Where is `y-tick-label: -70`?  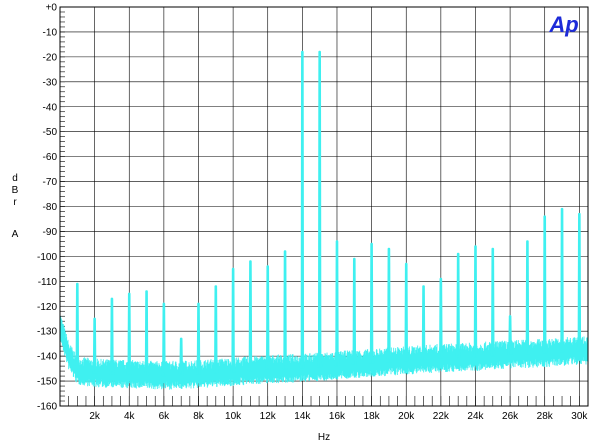
y-tick-label: -70 is located at coordinates (50, 182).